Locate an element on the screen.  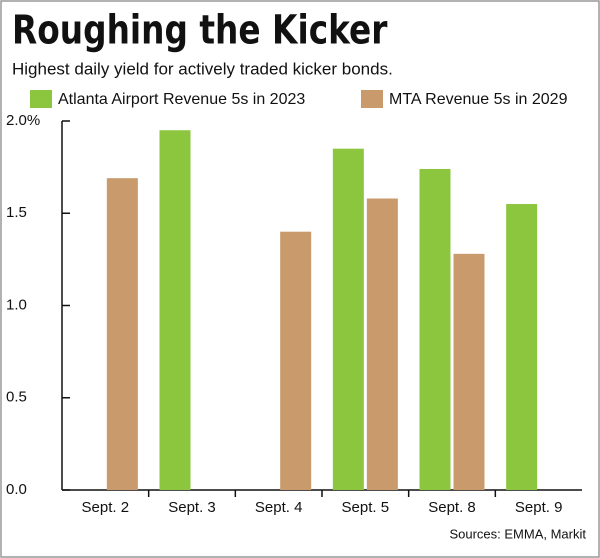
y-tick-label: 1.5 is located at coordinates (16, 212).